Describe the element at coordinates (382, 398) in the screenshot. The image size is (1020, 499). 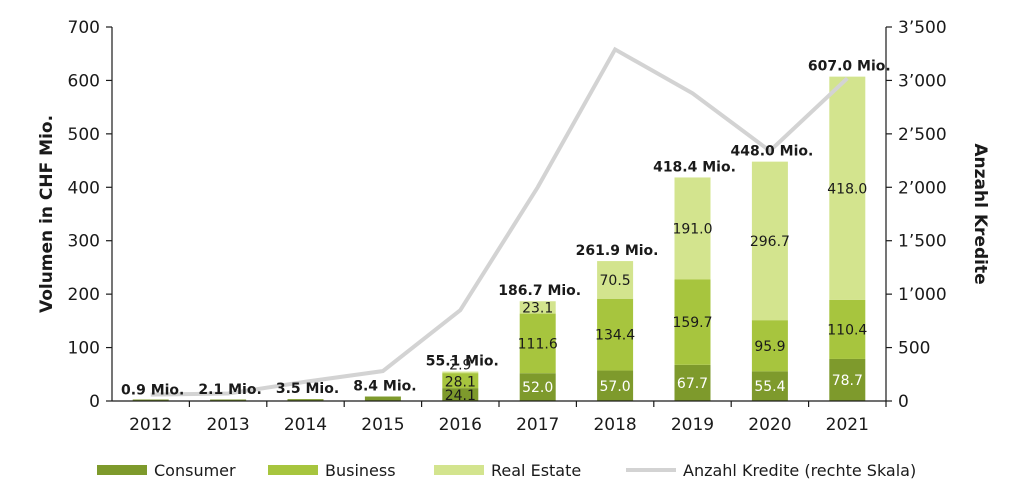
I see `bar-consumer-2015` at that location.